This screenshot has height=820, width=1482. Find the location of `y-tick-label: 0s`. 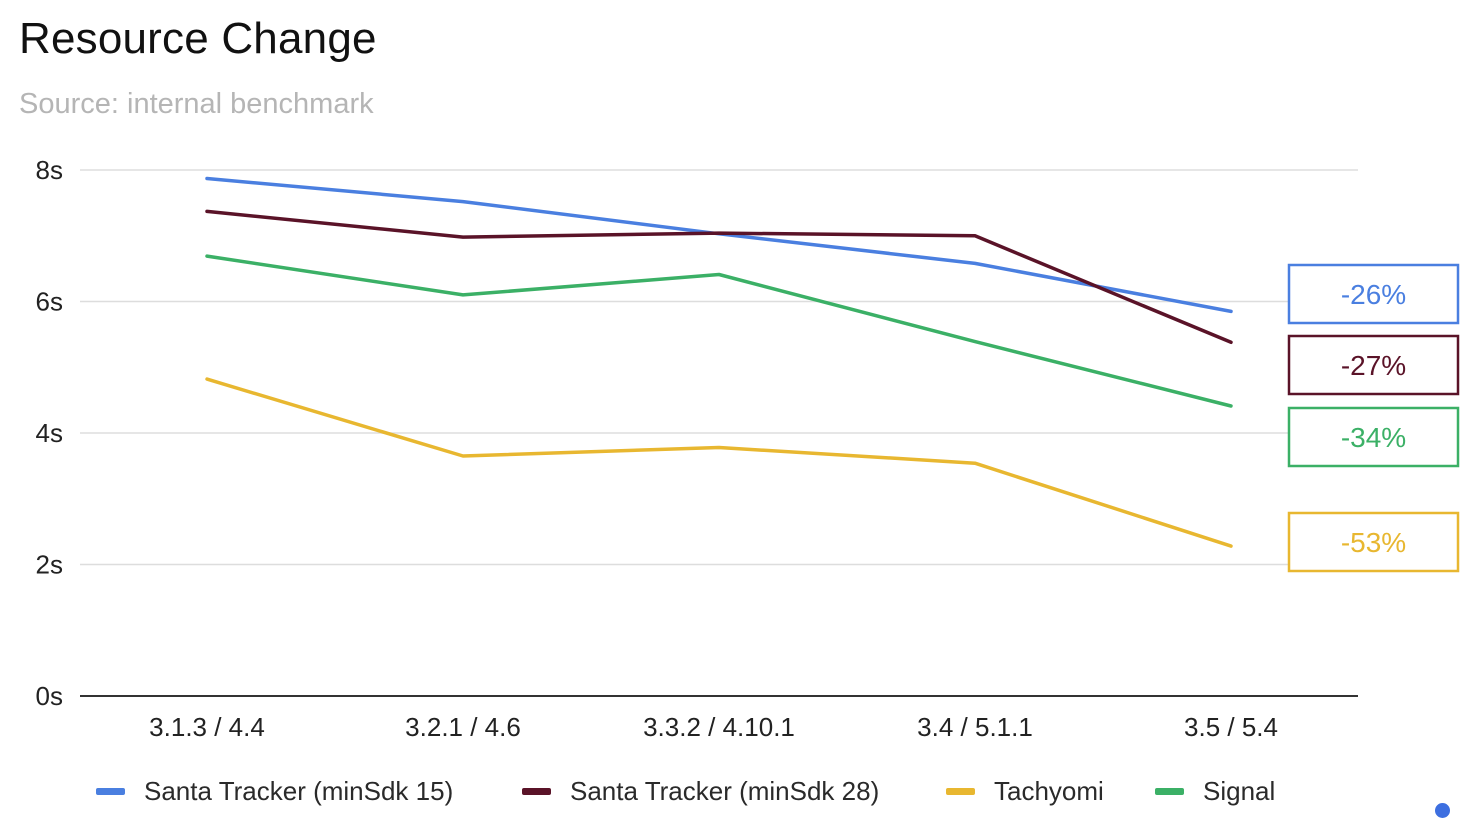

y-tick-label: 0s is located at coordinates (49, 696).